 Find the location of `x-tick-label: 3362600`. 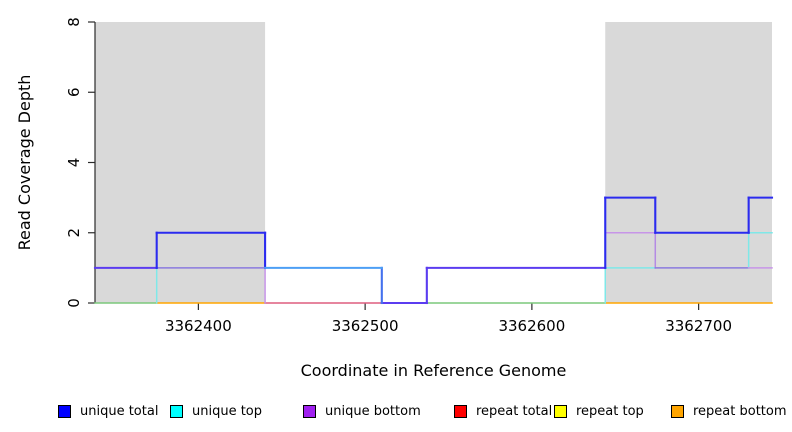

x-tick-label: 3362600 is located at coordinates (531, 326).